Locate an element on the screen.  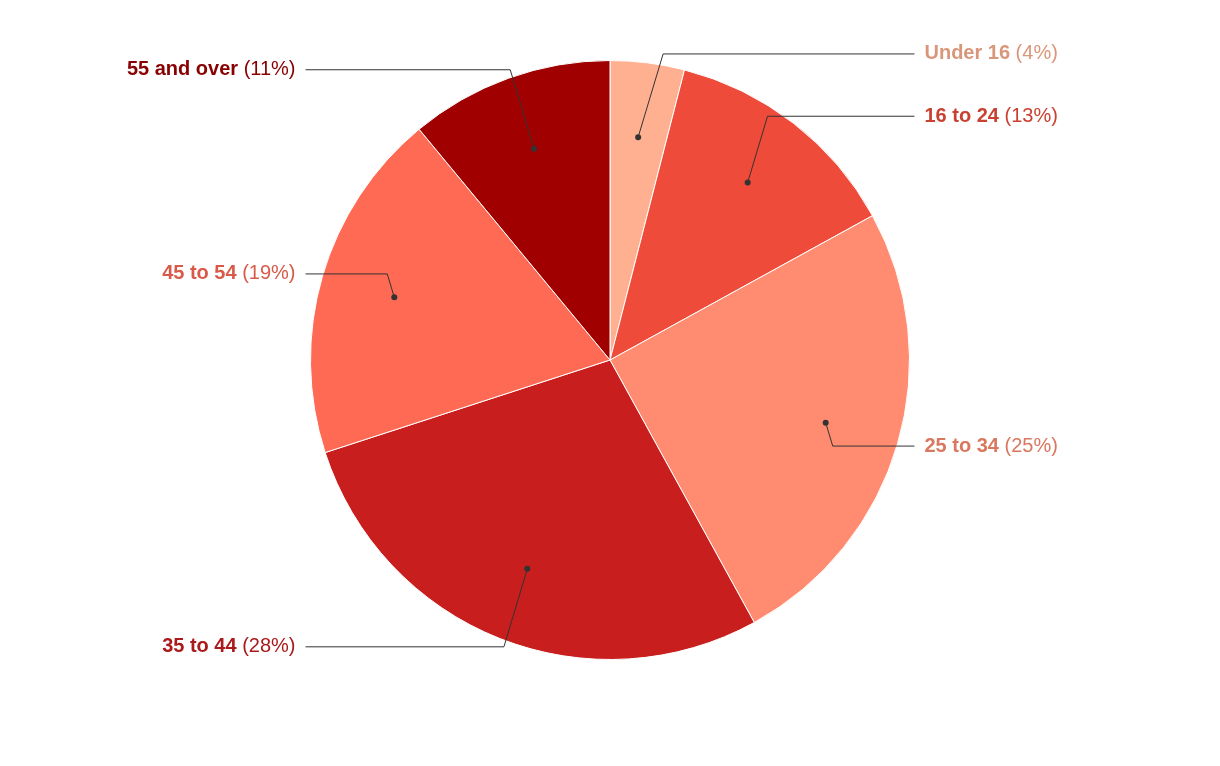
data-label: (19%) is located at coordinates (266, 272).